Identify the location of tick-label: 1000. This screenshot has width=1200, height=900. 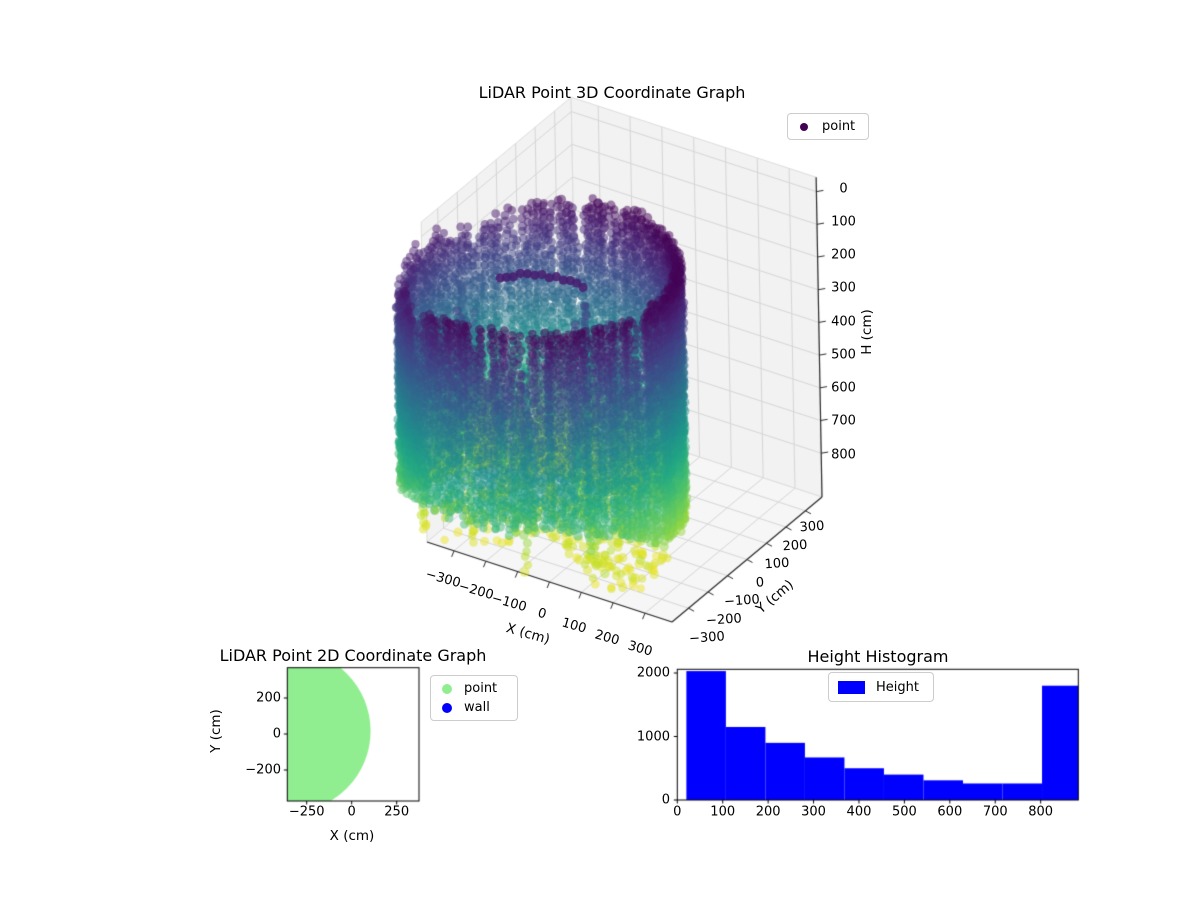
(653, 736).